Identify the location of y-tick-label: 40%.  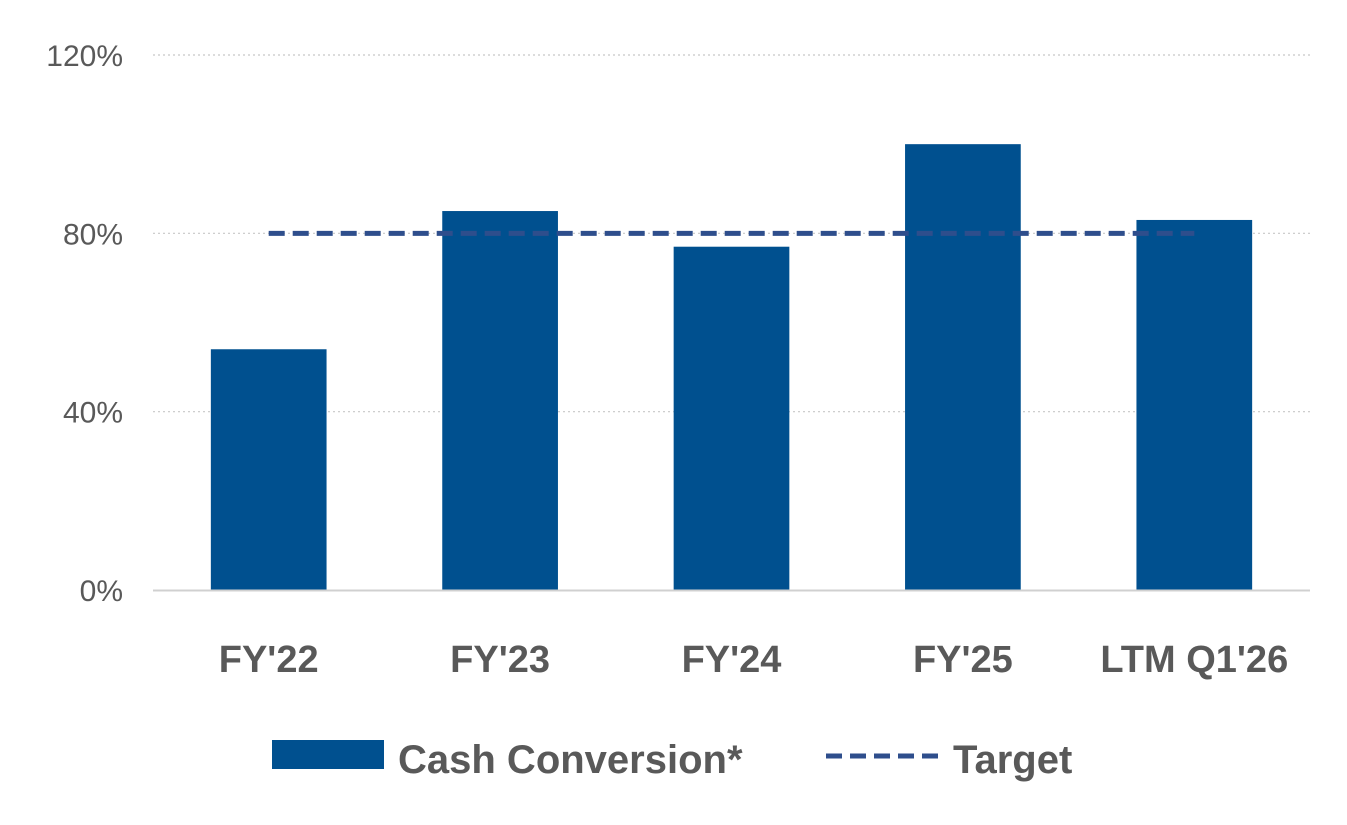
(93, 413).